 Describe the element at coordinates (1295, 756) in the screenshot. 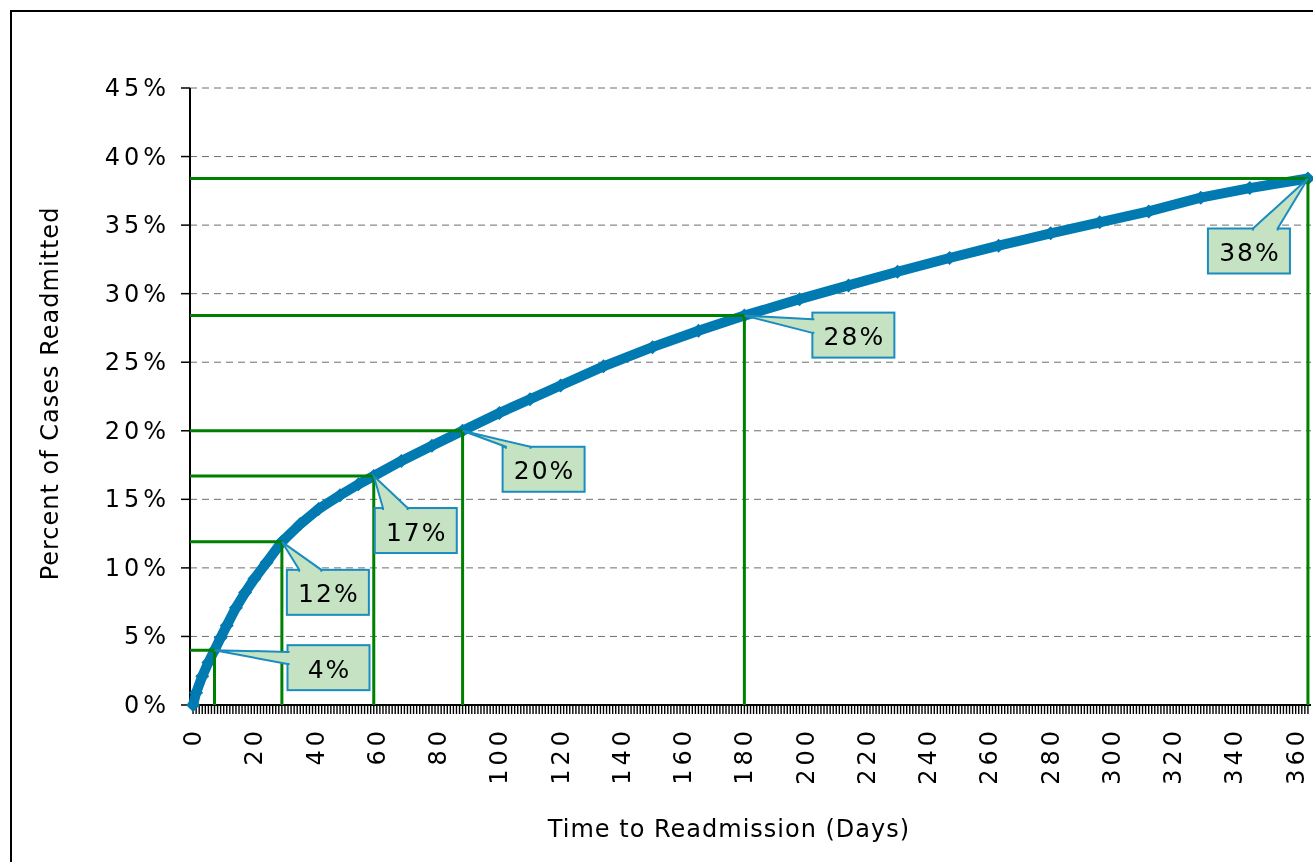

I see `x-tick-label: 360` at that location.